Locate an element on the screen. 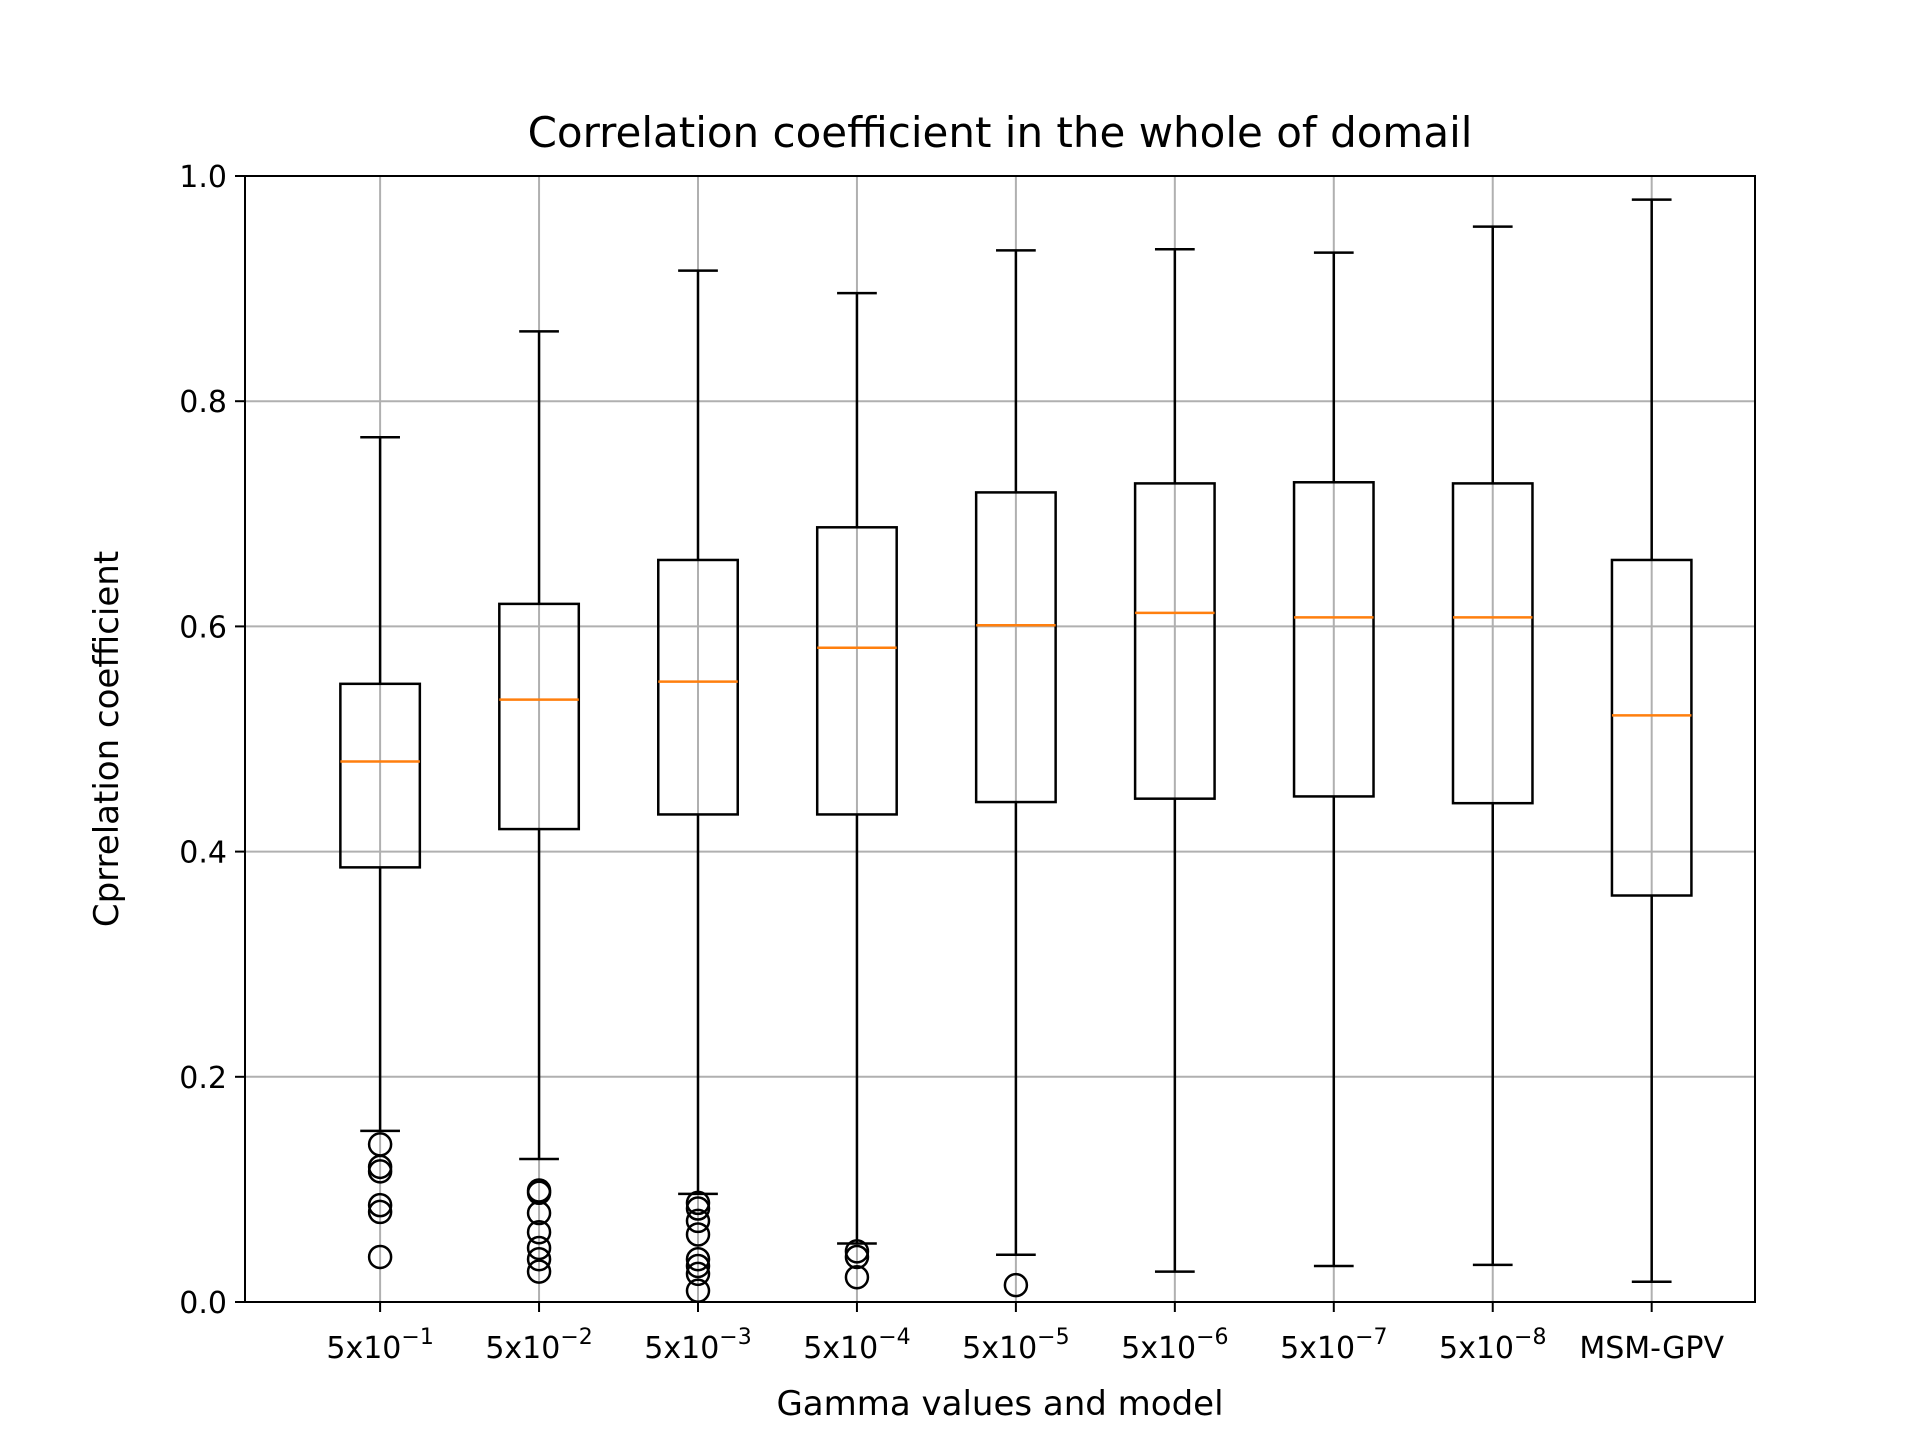 The height and width of the screenshot is (1440, 1920). x-tick-label: 5x10⁻³ is located at coordinates (697, 1345).